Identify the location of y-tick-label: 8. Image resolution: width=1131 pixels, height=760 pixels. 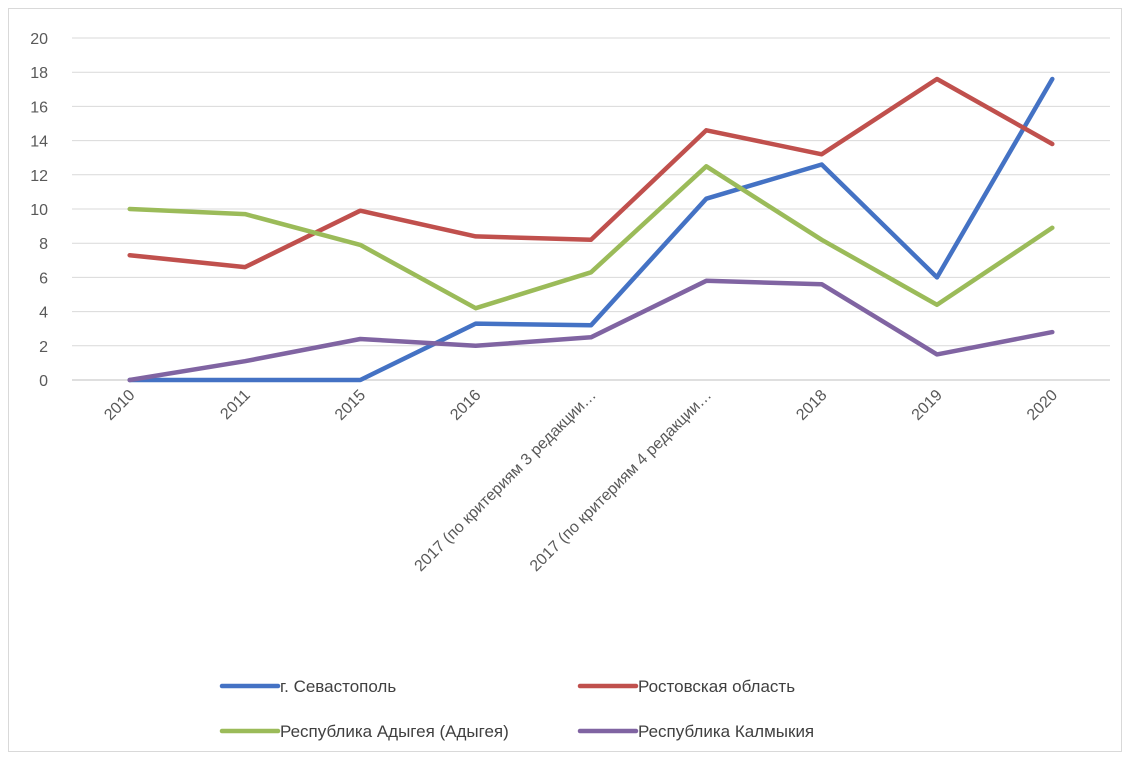
(43, 244).